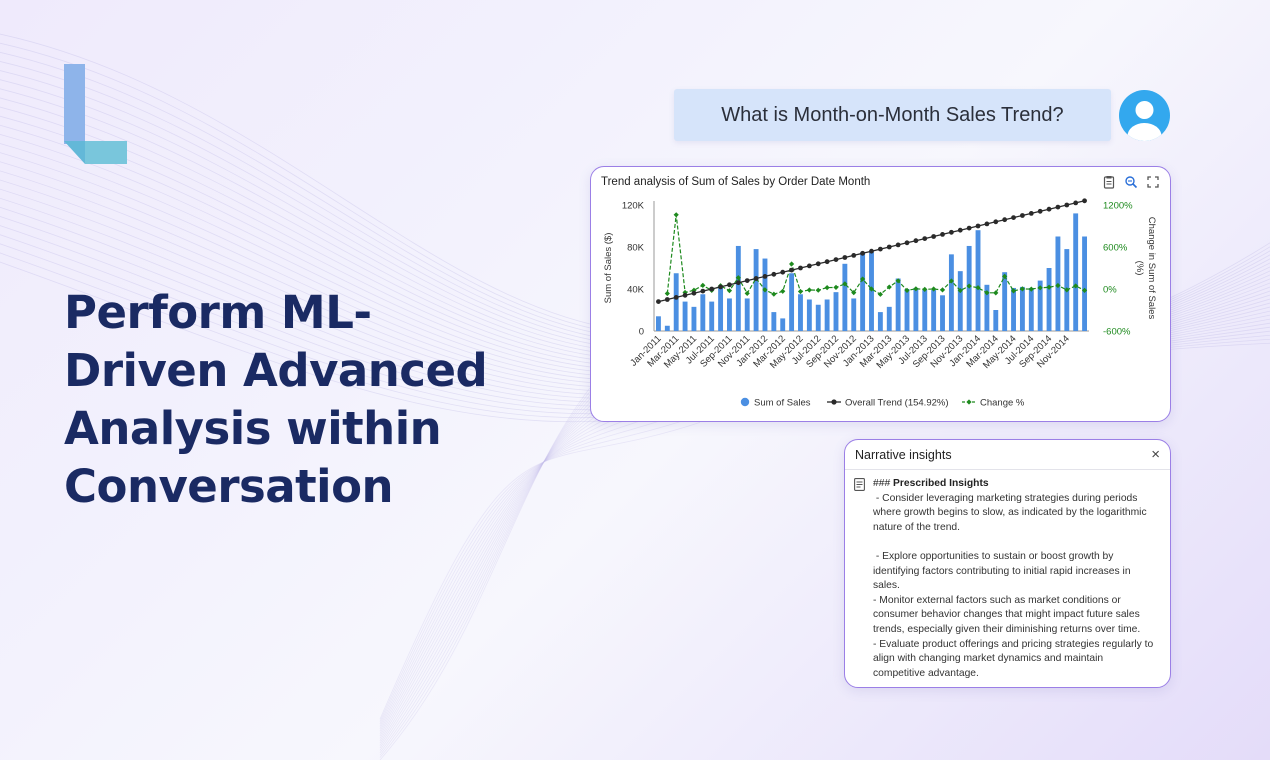 Image resolution: width=1270 pixels, height=760 pixels. Describe the element at coordinates (641, 332) in the screenshot. I see `y-tick-label: 0` at that location.